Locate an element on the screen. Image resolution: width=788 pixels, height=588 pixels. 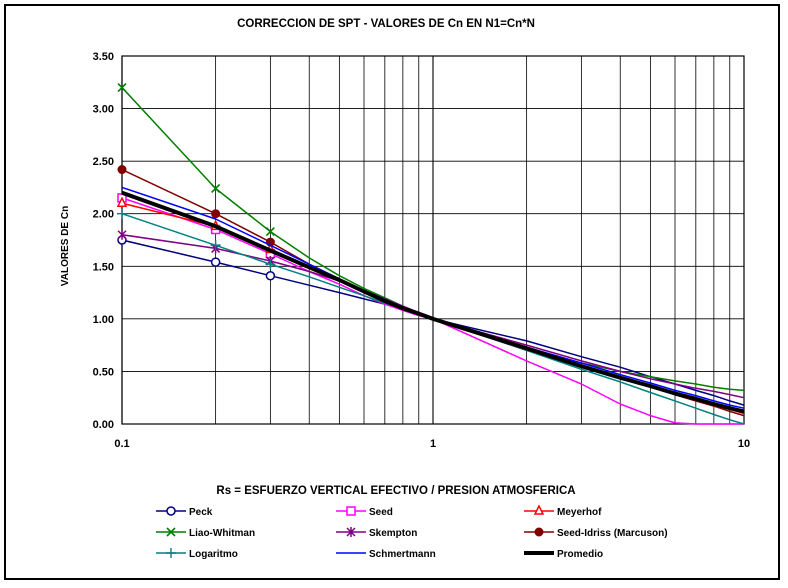
legend-label: Meyerhof is located at coordinates (579, 512).